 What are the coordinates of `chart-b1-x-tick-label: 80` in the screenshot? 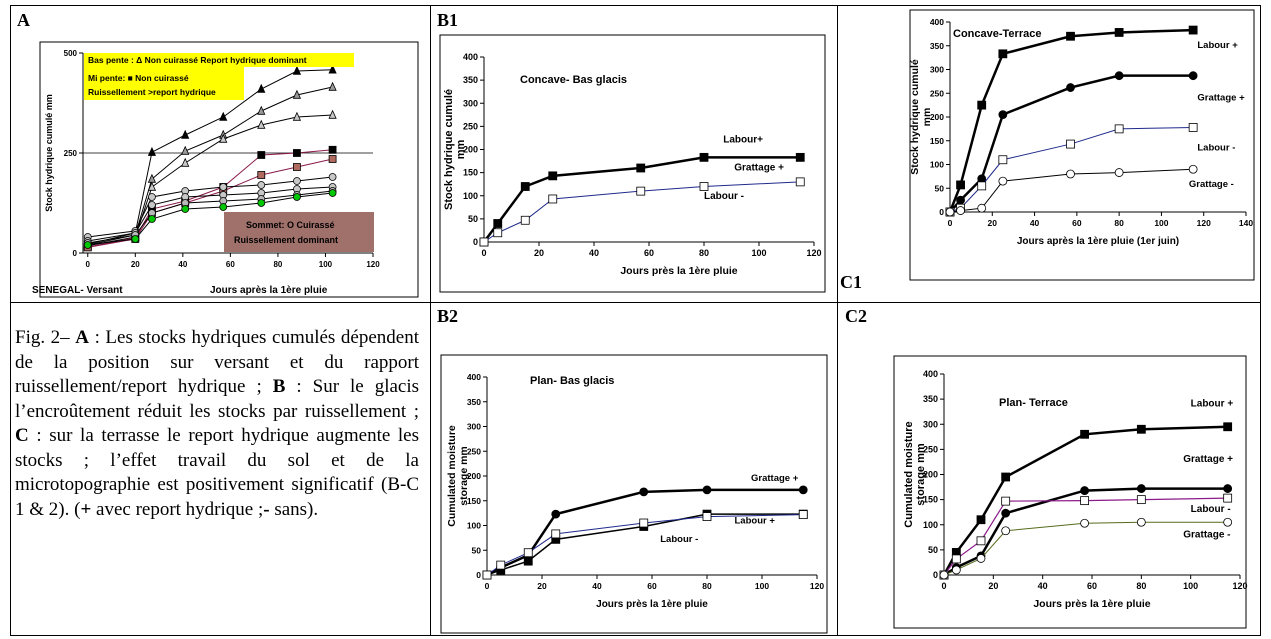 It's located at (704, 253).